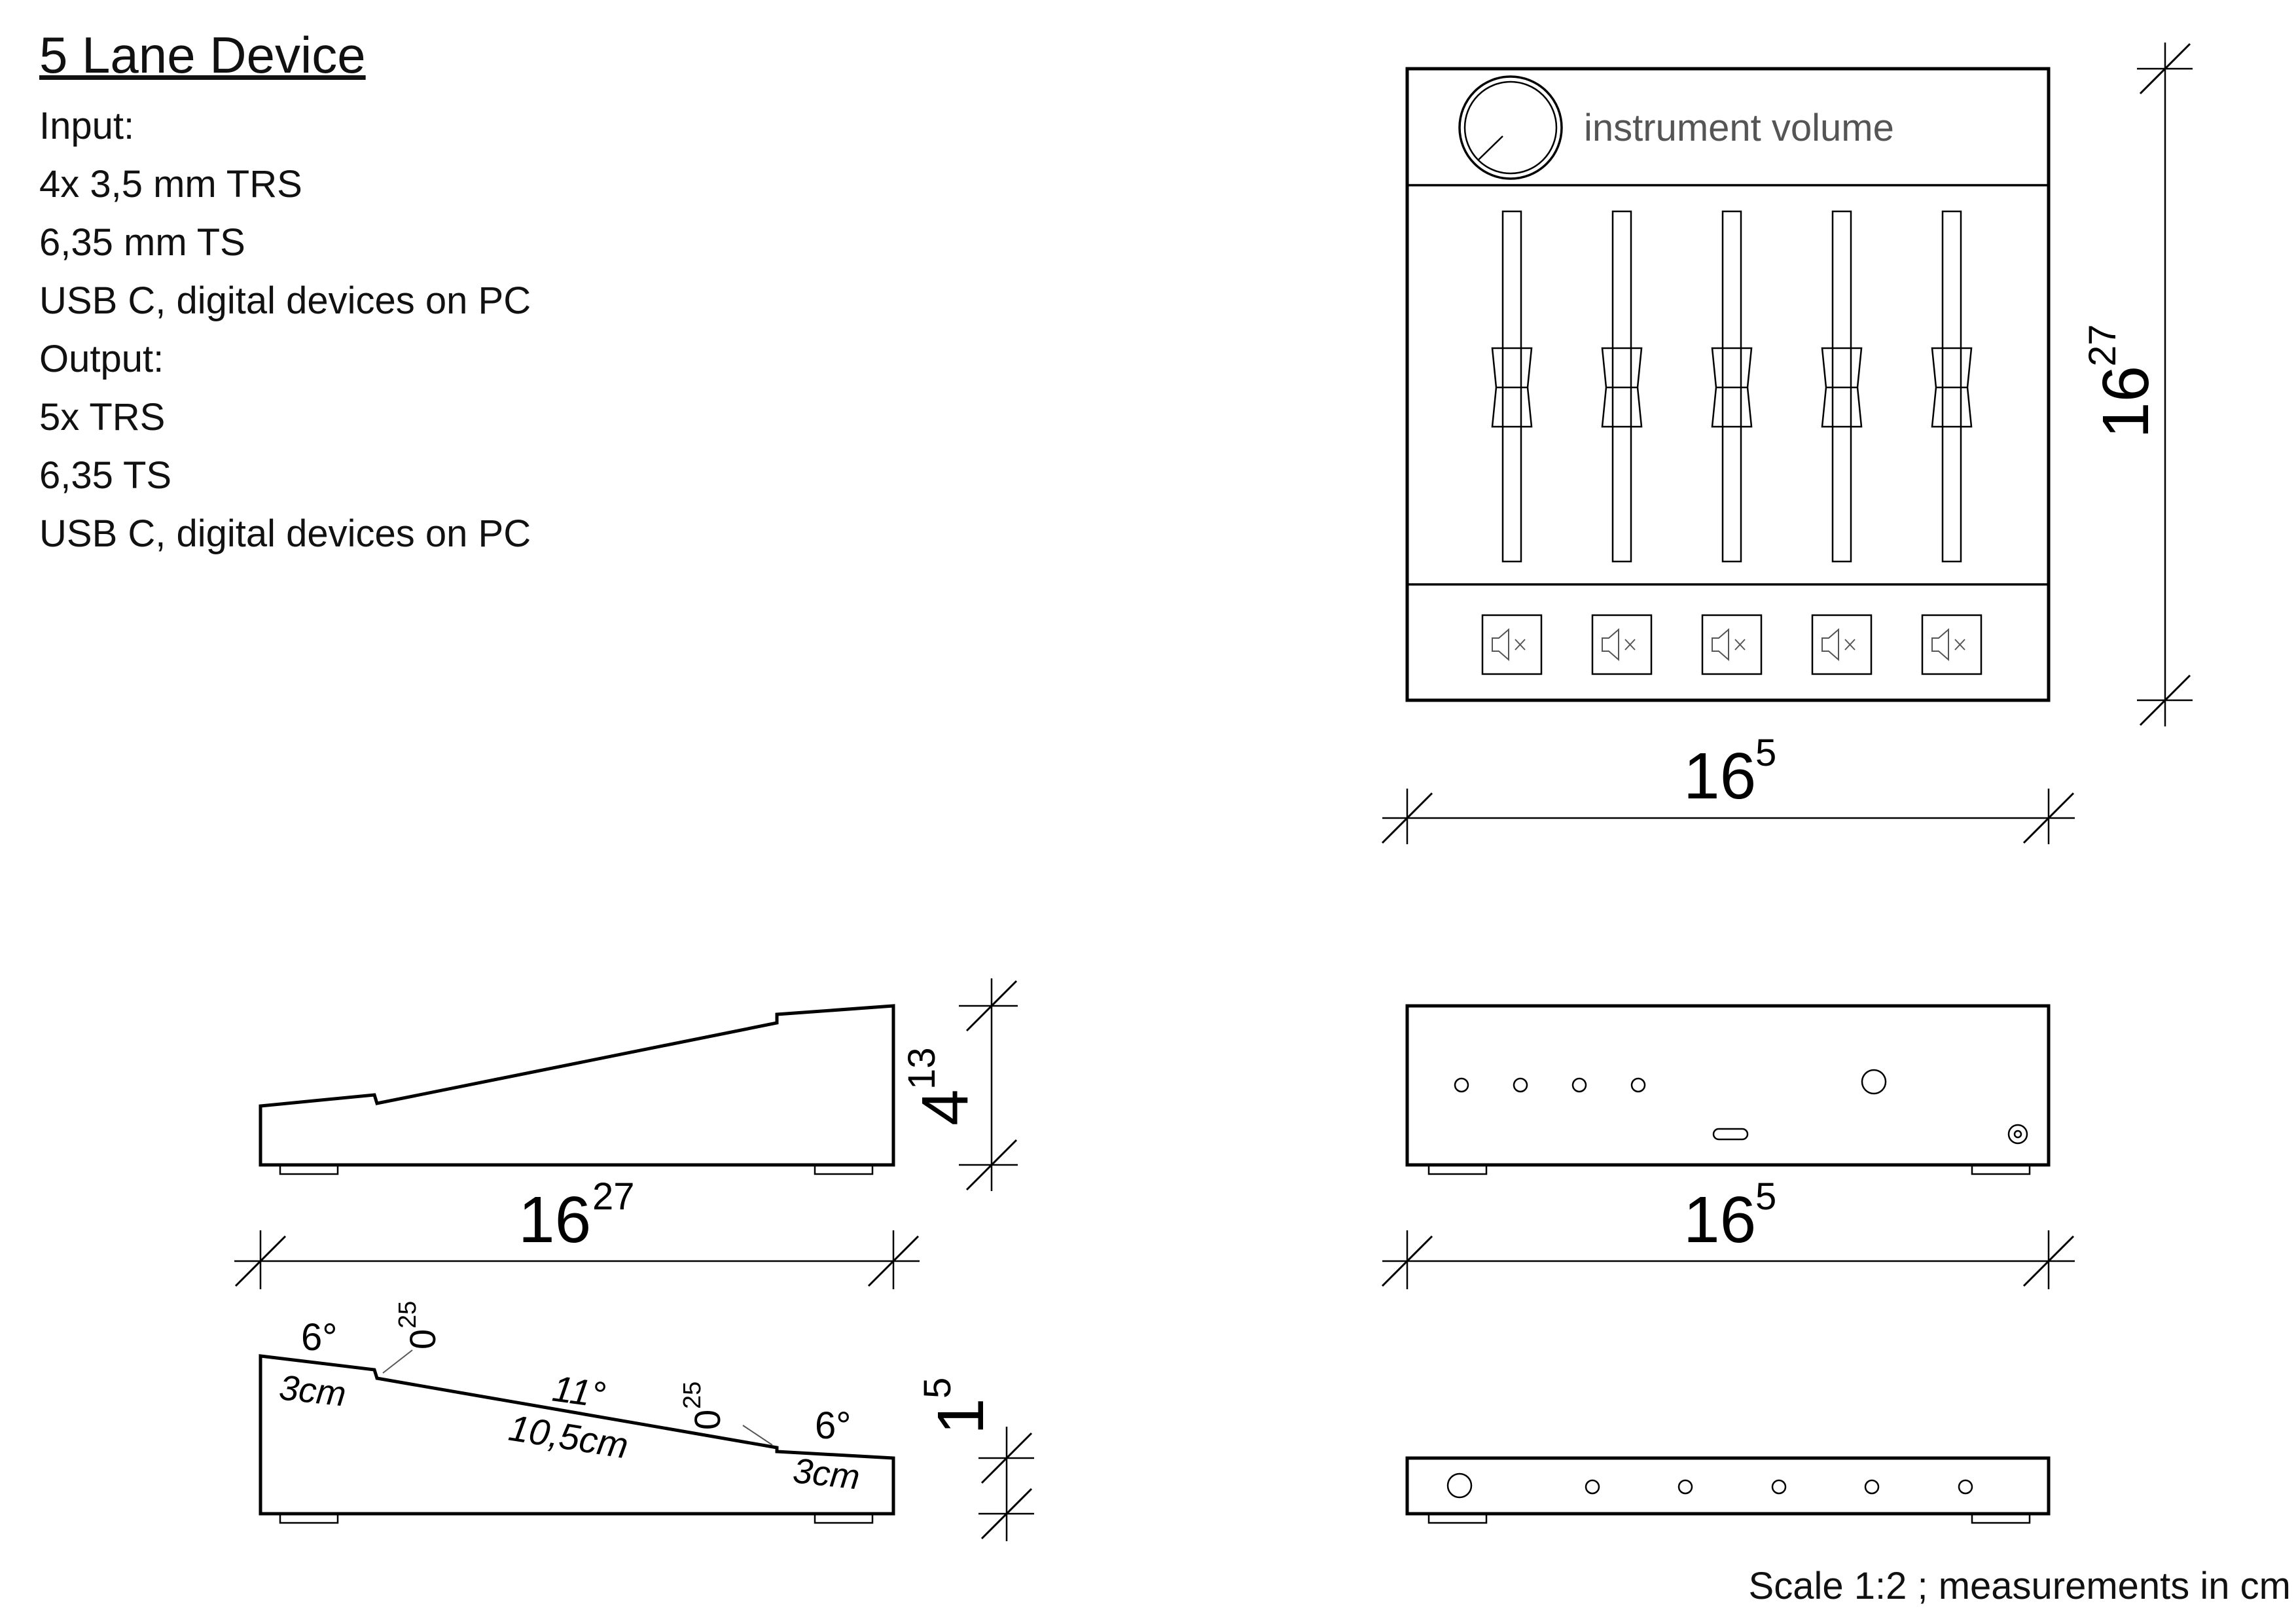 This screenshot has width=2296, height=1623. I want to click on power-jack, so click(2017, 1134).